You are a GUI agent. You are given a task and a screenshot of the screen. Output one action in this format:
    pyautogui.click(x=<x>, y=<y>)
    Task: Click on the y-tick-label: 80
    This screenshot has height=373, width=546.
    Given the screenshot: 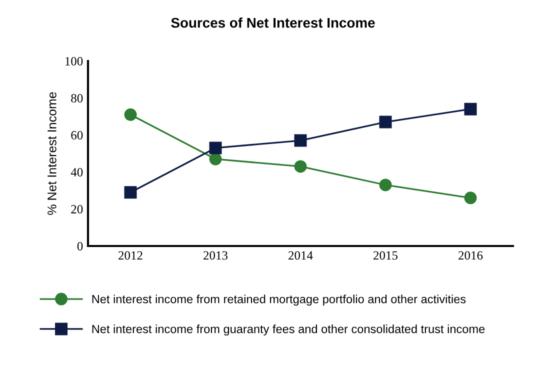 What is the action you would take?
    pyautogui.click(x=77, y=98)
    